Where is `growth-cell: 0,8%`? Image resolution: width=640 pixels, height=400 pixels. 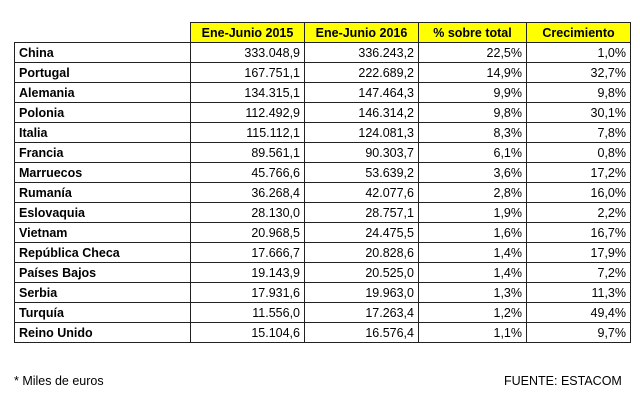 growth-cell: 0,8% is located at coordinates (578, 152).